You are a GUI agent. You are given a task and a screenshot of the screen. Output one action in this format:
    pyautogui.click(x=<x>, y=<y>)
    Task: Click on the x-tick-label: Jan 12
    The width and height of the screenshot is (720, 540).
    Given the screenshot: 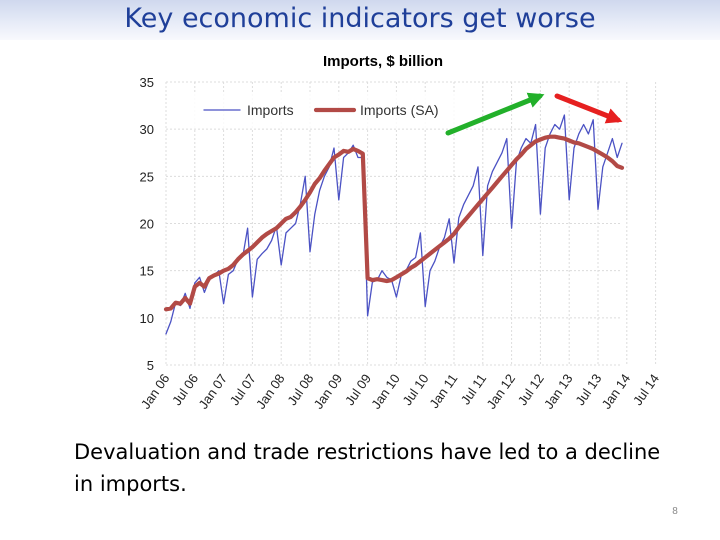 What is the action you would take?
    pyautogui.click(x=500, y=391)
    